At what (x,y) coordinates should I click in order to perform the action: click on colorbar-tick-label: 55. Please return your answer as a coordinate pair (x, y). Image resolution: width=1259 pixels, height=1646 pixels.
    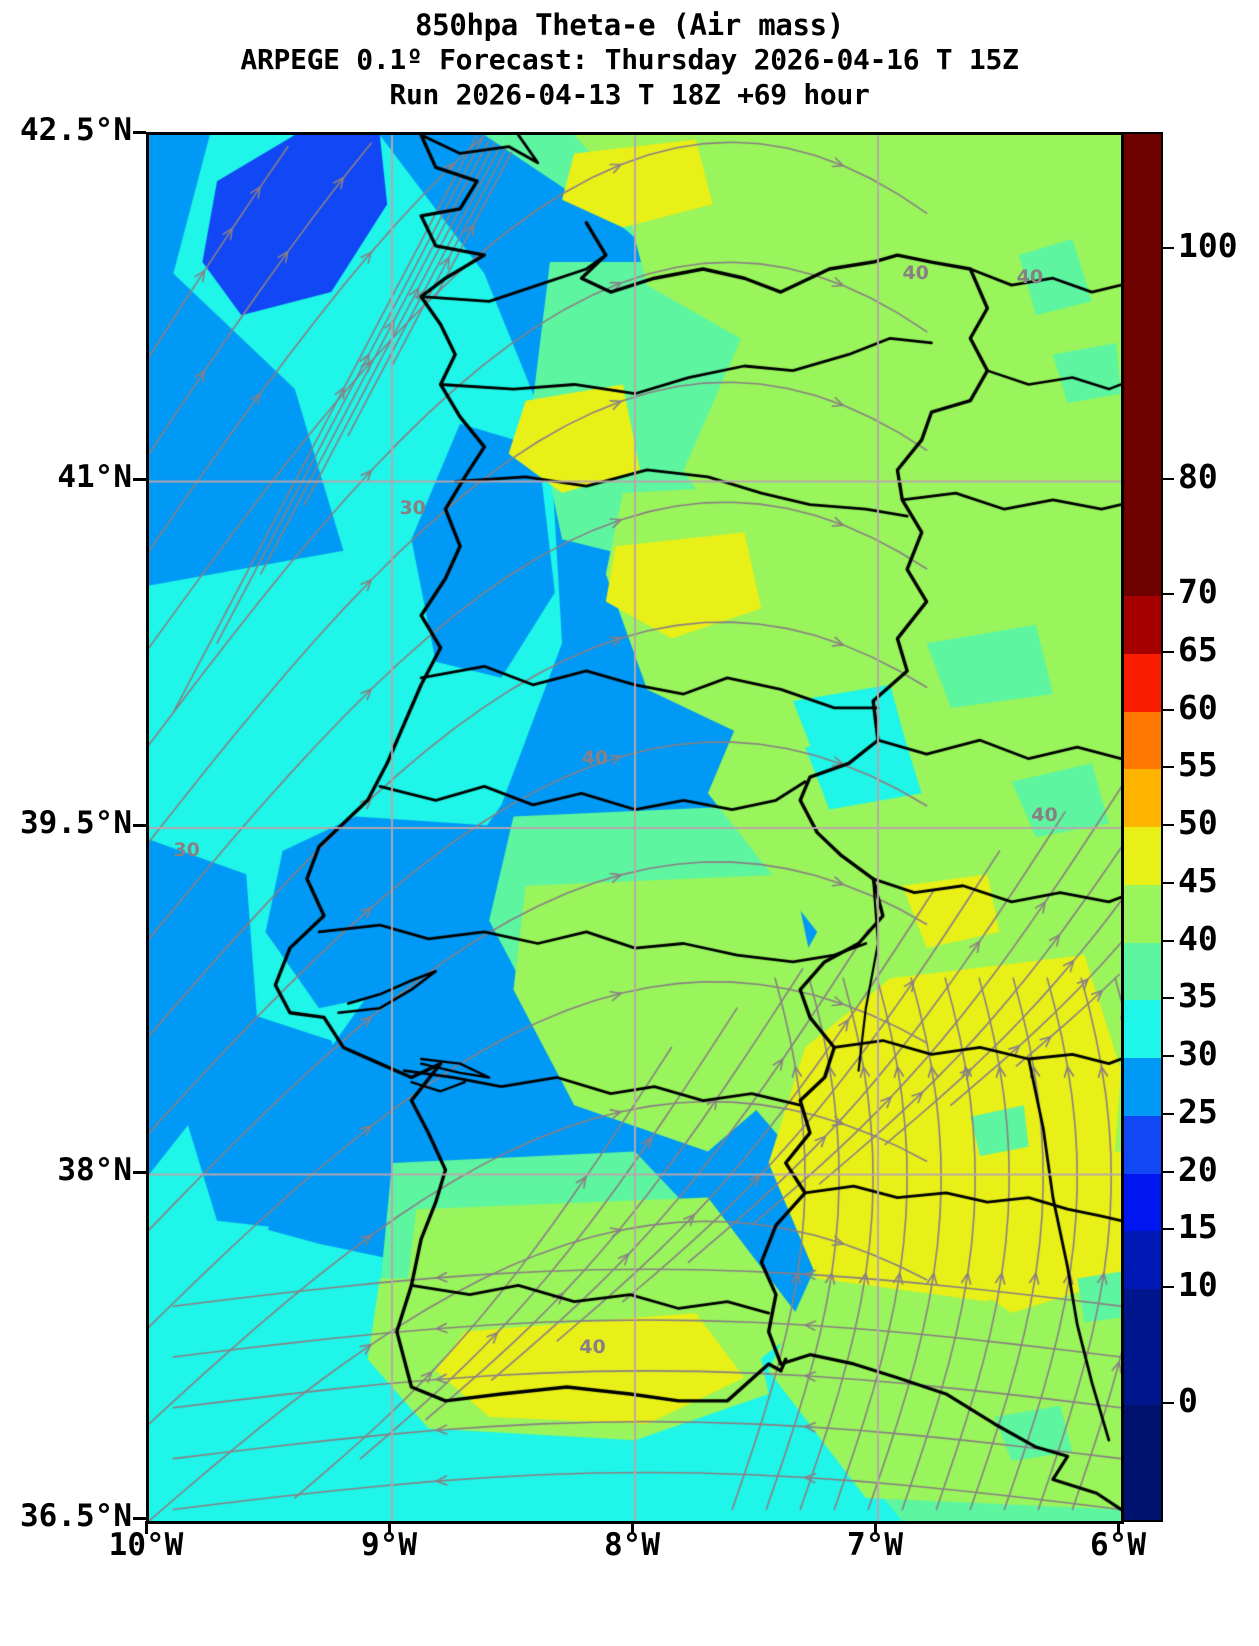
    Looking at the image, I should click on (1198, 765).